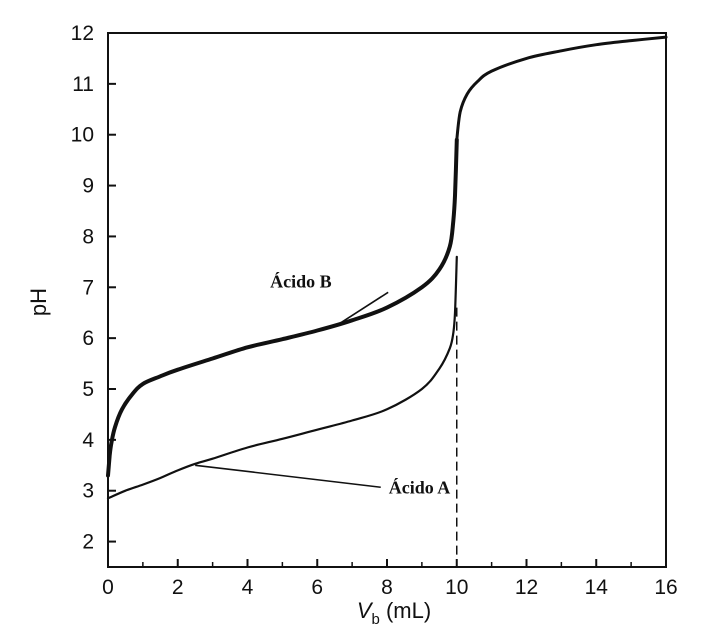 The width and height of the screenshot is (701, 628). Describe the element at coordinates (322, 383) in the screenshot. I see `annotation-layer: Ácido B Ácido A` at that location.